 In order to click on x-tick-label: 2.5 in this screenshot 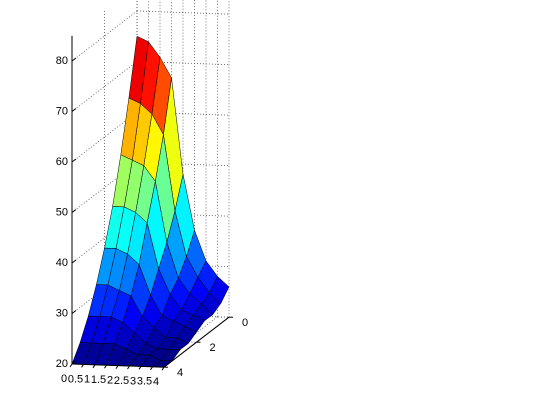, I will do `click(121, 381)`.